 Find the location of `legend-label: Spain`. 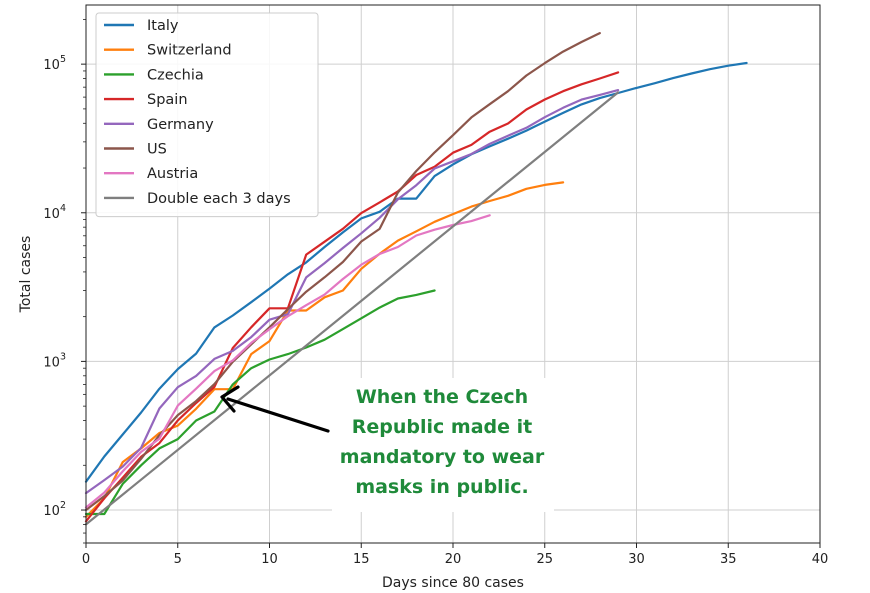

legend-label: Spain is located at coordinates (167, 100).